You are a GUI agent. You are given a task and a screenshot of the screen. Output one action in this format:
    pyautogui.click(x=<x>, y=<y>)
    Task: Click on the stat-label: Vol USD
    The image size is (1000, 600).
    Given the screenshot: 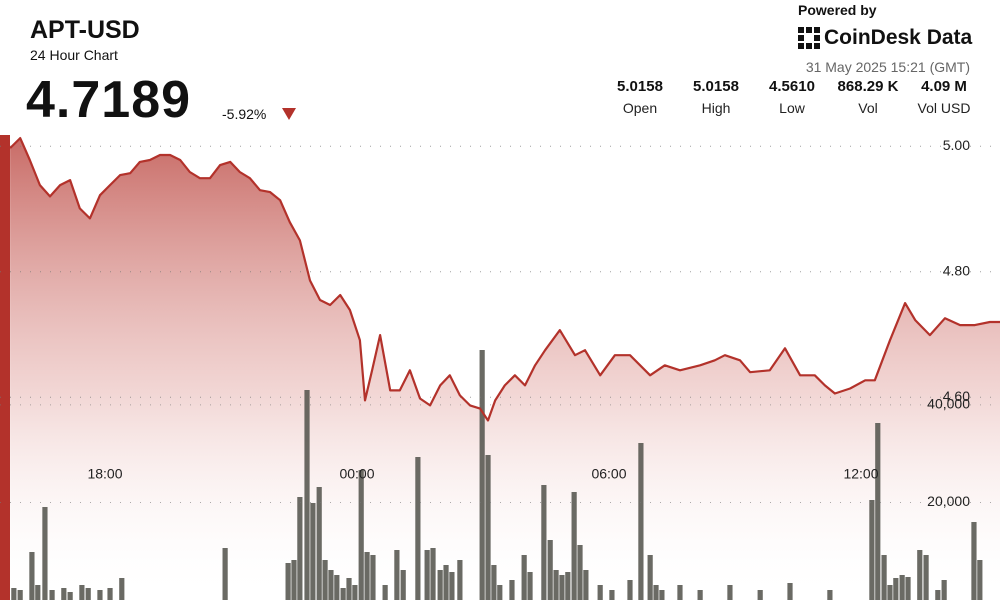 What is the action you would take?
    pyautogui.click(x=944, y=108)
    